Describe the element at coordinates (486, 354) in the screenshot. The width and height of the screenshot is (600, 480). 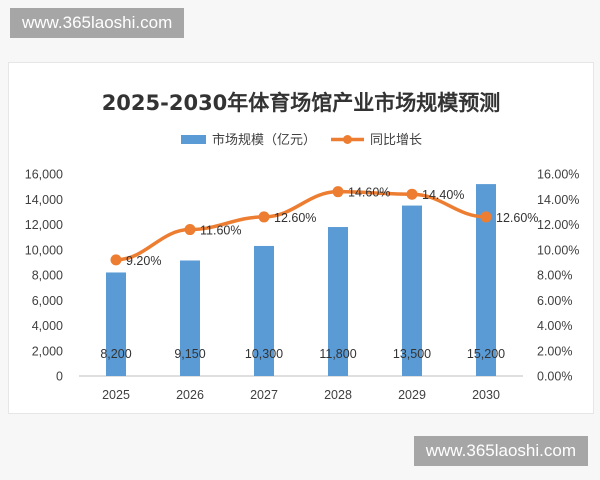
I see `bar-data-label: 15,200` at that location.